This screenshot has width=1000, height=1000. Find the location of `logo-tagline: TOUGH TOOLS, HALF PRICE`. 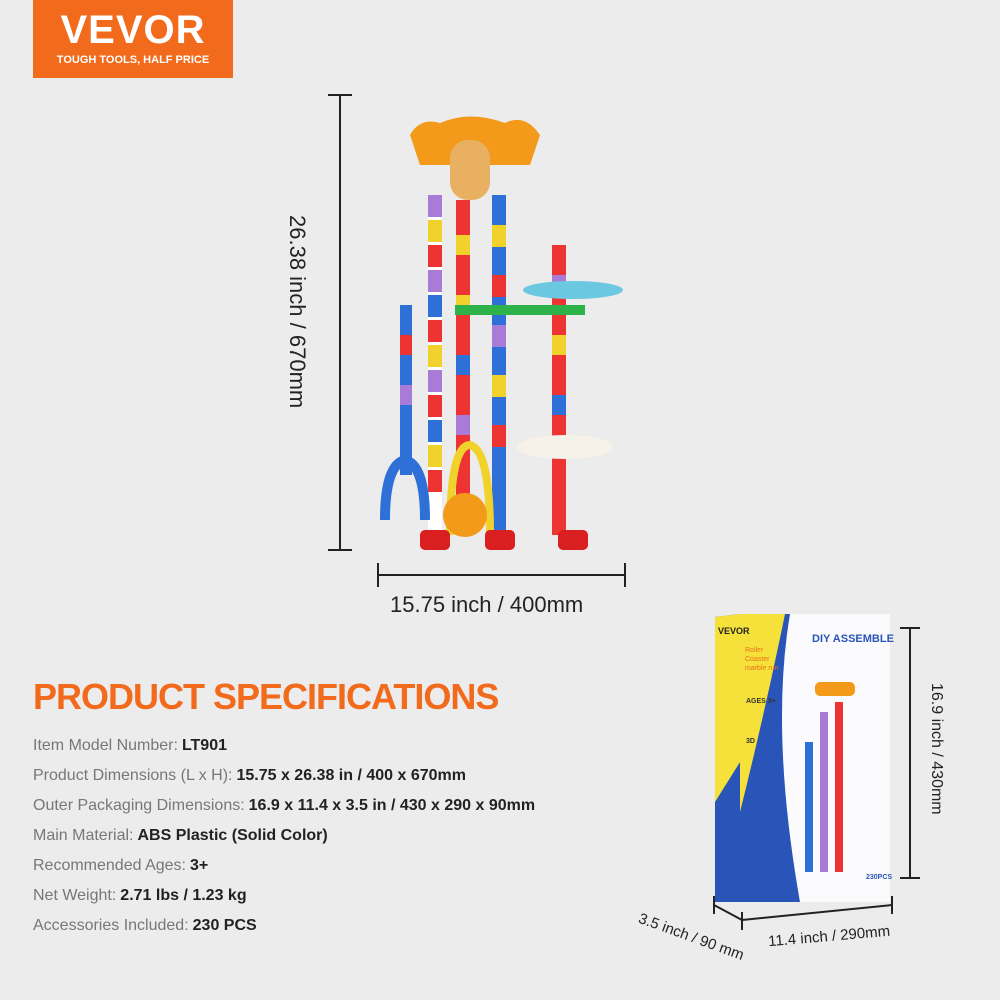

logo-tagline: TOUGH TOOLS, HALF PRICE is located at coordinates (133, 60).